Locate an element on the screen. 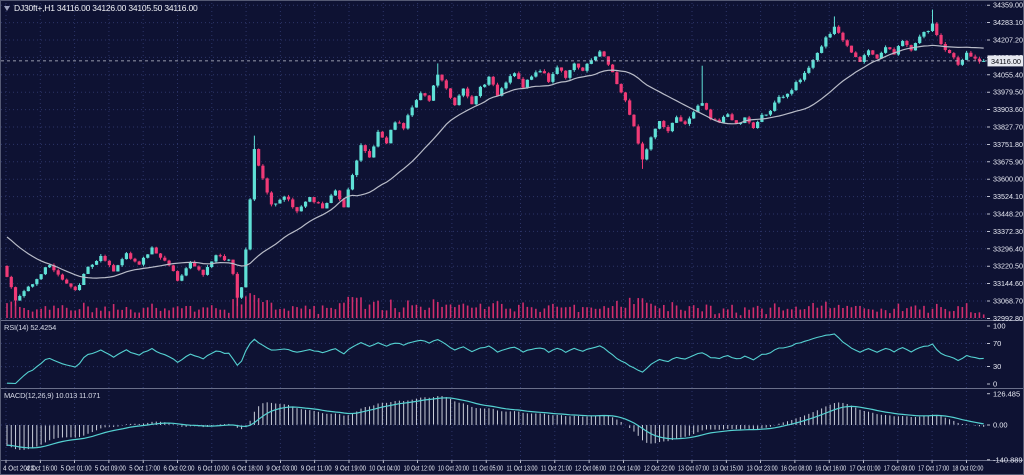  time-tick-label: 11 Oct 13:00 is located at coordinates (522, 468).